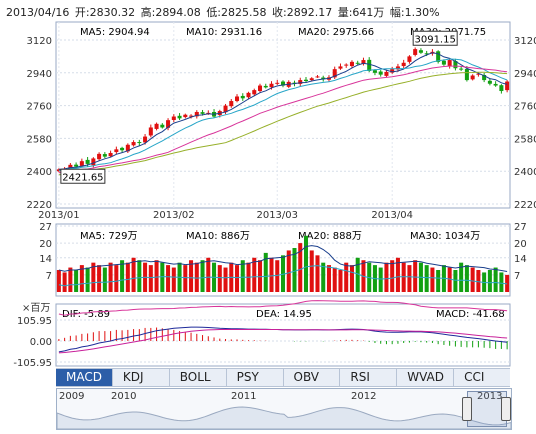  Describe the element at coordinates (520, 244) in the screenshot. I see `volume-ytick-right: 20` at that location.